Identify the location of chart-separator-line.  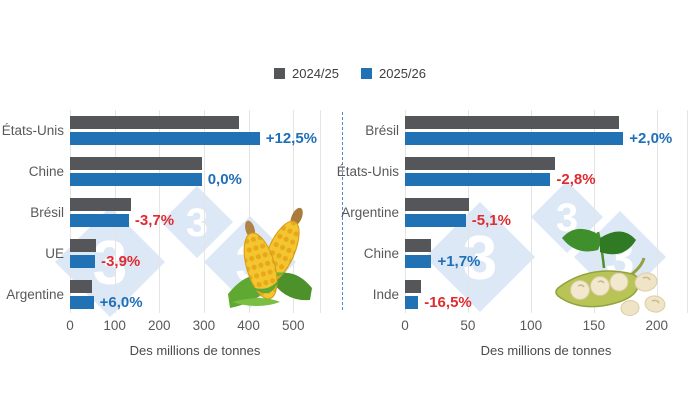
(342, 211).